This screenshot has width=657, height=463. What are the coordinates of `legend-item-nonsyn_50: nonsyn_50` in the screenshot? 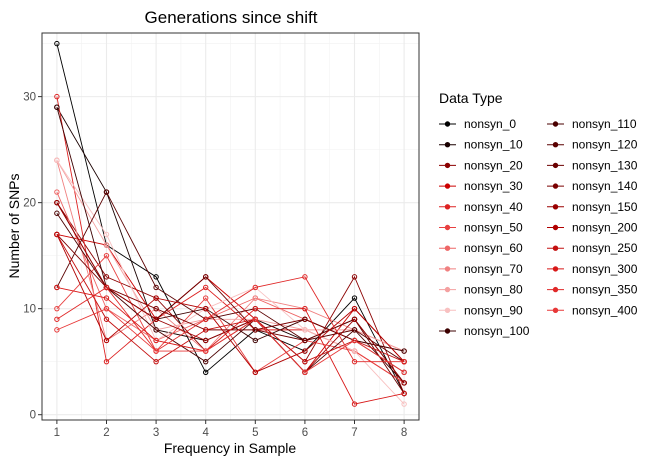 It's located at (481, 228).